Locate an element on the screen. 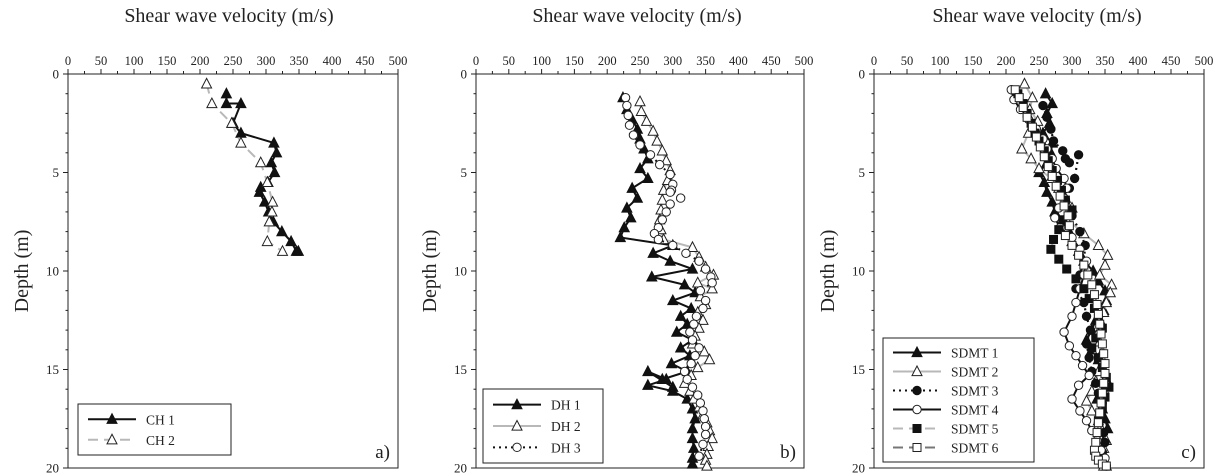  x-tick-label: 300 is located at coordinates (672, 61).